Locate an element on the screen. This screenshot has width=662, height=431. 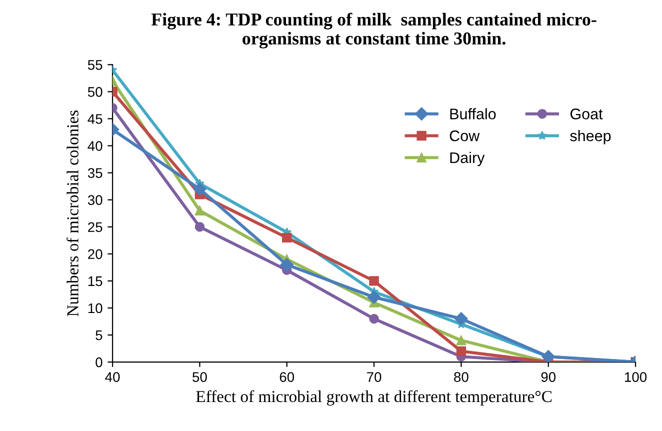
x-axis-title: Effect of microbial growth at different temperature°C is located at coordinates (374, 398).